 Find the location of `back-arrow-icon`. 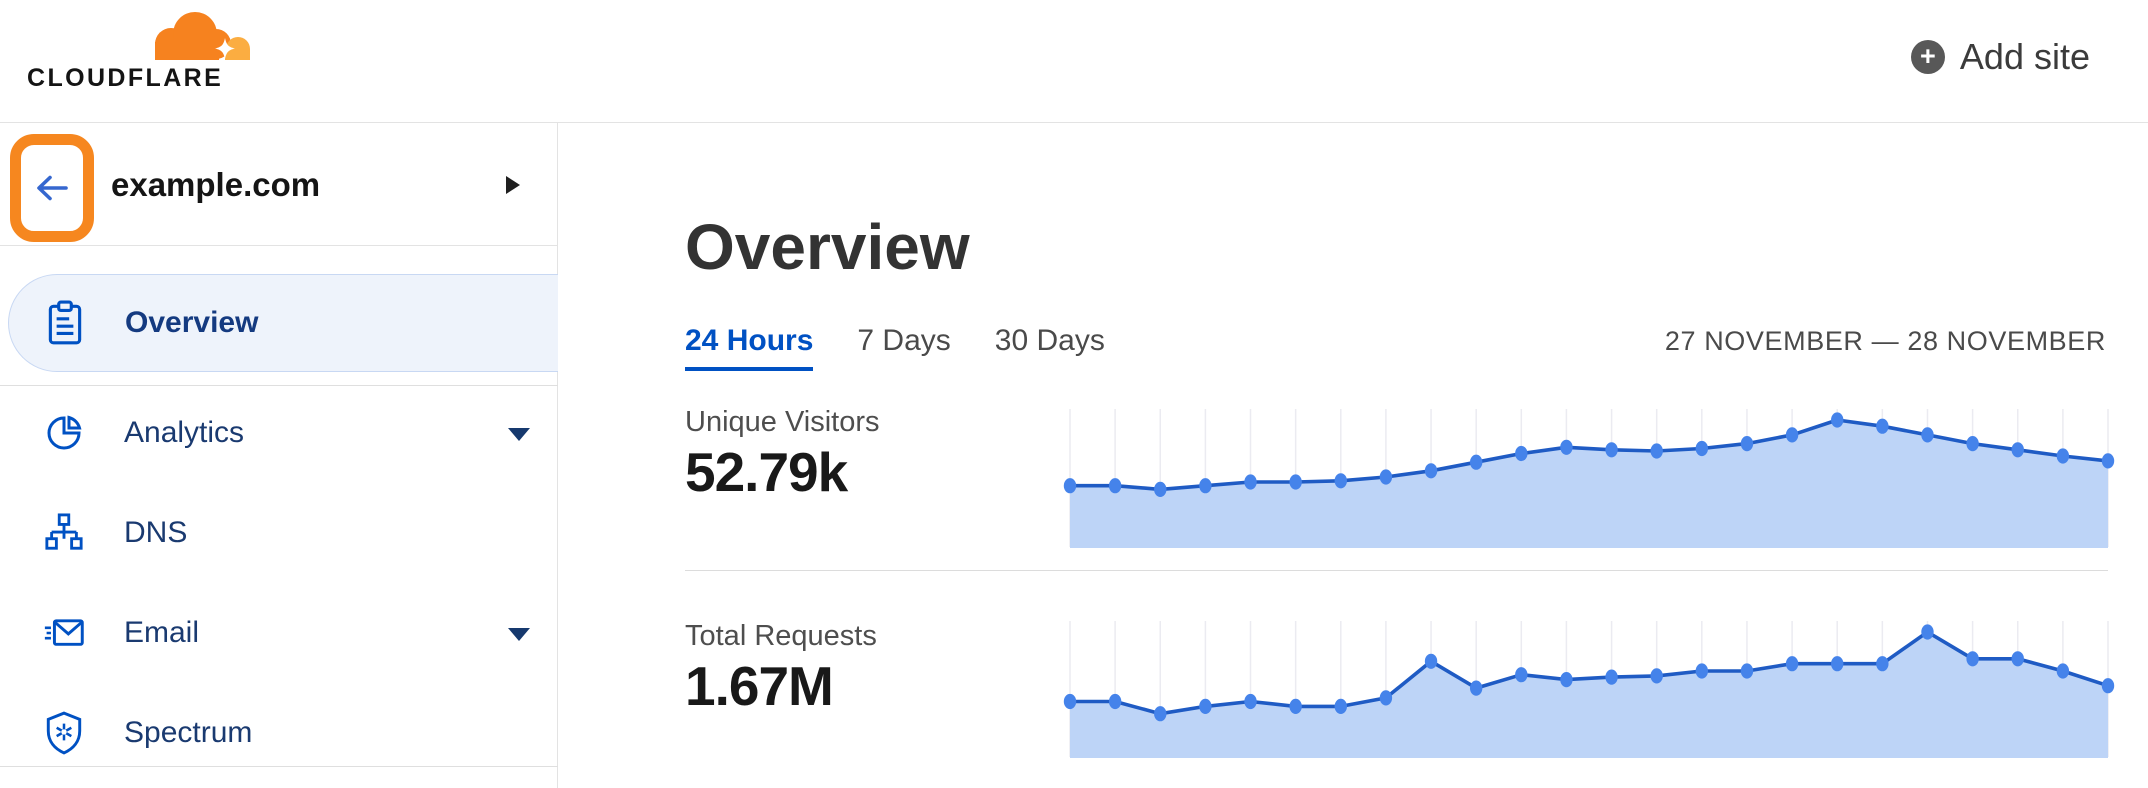

back-arrow-icon is located at coordinates (52, 188).